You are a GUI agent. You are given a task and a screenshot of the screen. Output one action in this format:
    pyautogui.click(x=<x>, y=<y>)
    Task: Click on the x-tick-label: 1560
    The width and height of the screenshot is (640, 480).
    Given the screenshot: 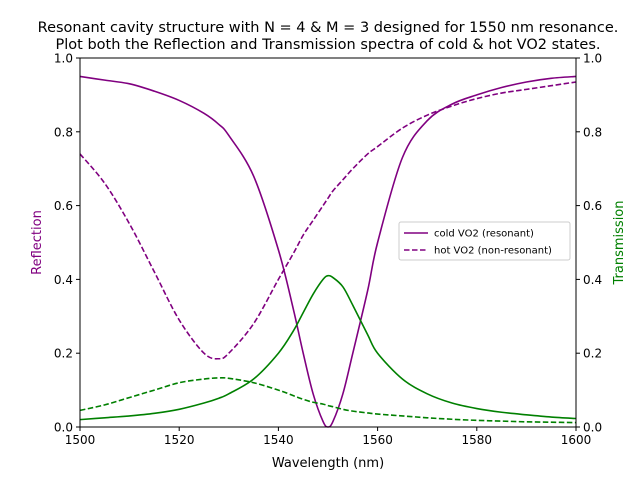 What is the action you would take?
    pyautogui.click(x=377, y=440)
    